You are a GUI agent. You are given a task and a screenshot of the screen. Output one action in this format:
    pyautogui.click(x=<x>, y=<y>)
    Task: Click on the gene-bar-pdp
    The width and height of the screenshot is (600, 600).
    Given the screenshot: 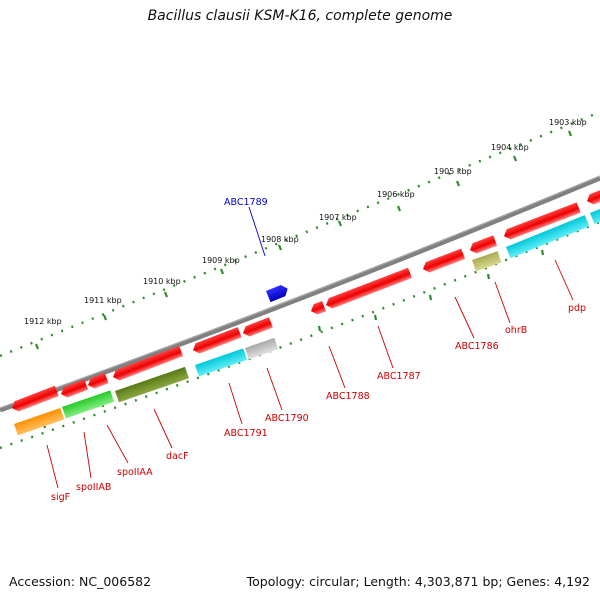 What is the action you would take?
    pyautogui.click(x=547, y=237)
    